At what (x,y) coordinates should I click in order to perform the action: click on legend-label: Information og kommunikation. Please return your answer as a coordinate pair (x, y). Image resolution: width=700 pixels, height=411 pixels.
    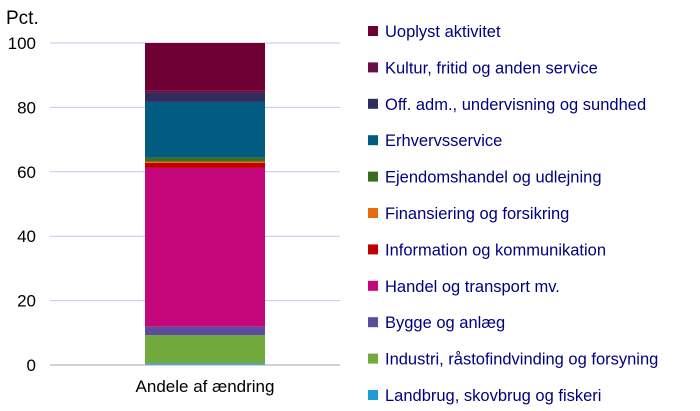
    Looking at the image, I should click on (495, 250).